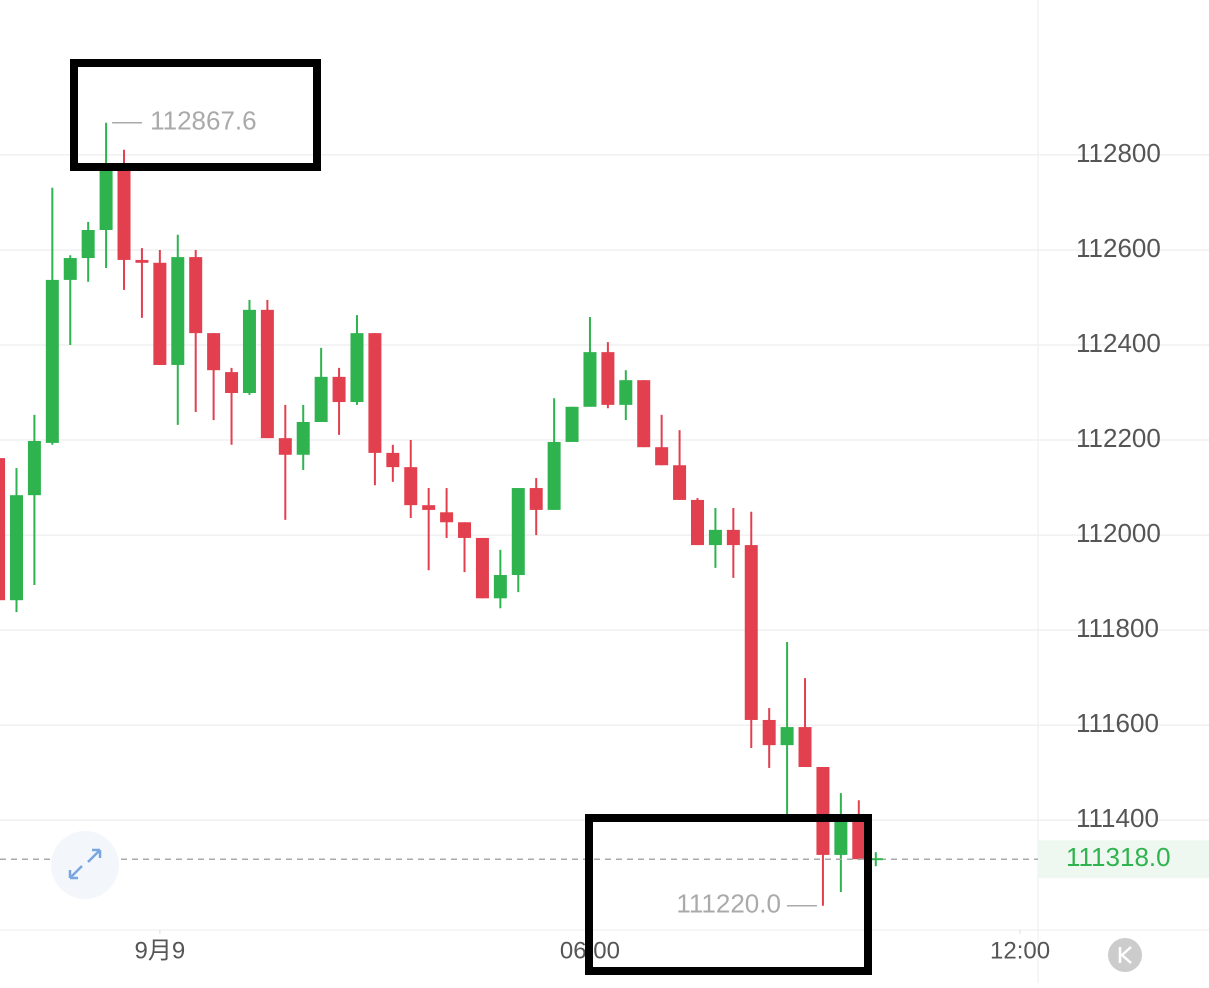  I want to click on expand-button, so click(85, 865).